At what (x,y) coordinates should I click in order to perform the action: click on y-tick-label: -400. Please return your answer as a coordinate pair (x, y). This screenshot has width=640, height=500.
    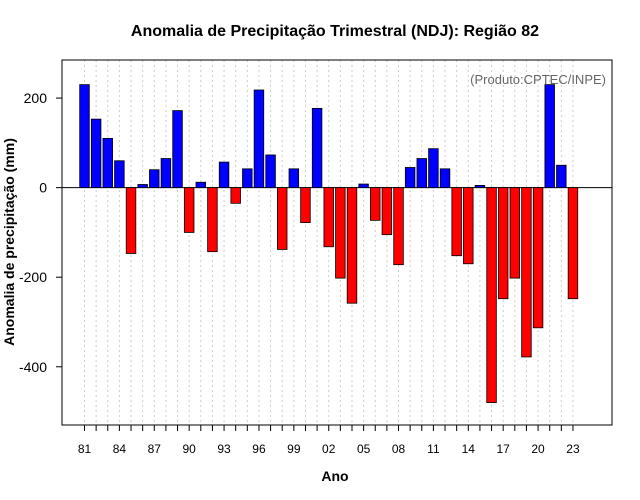
    Looking at the image, I should click on (33, 367).